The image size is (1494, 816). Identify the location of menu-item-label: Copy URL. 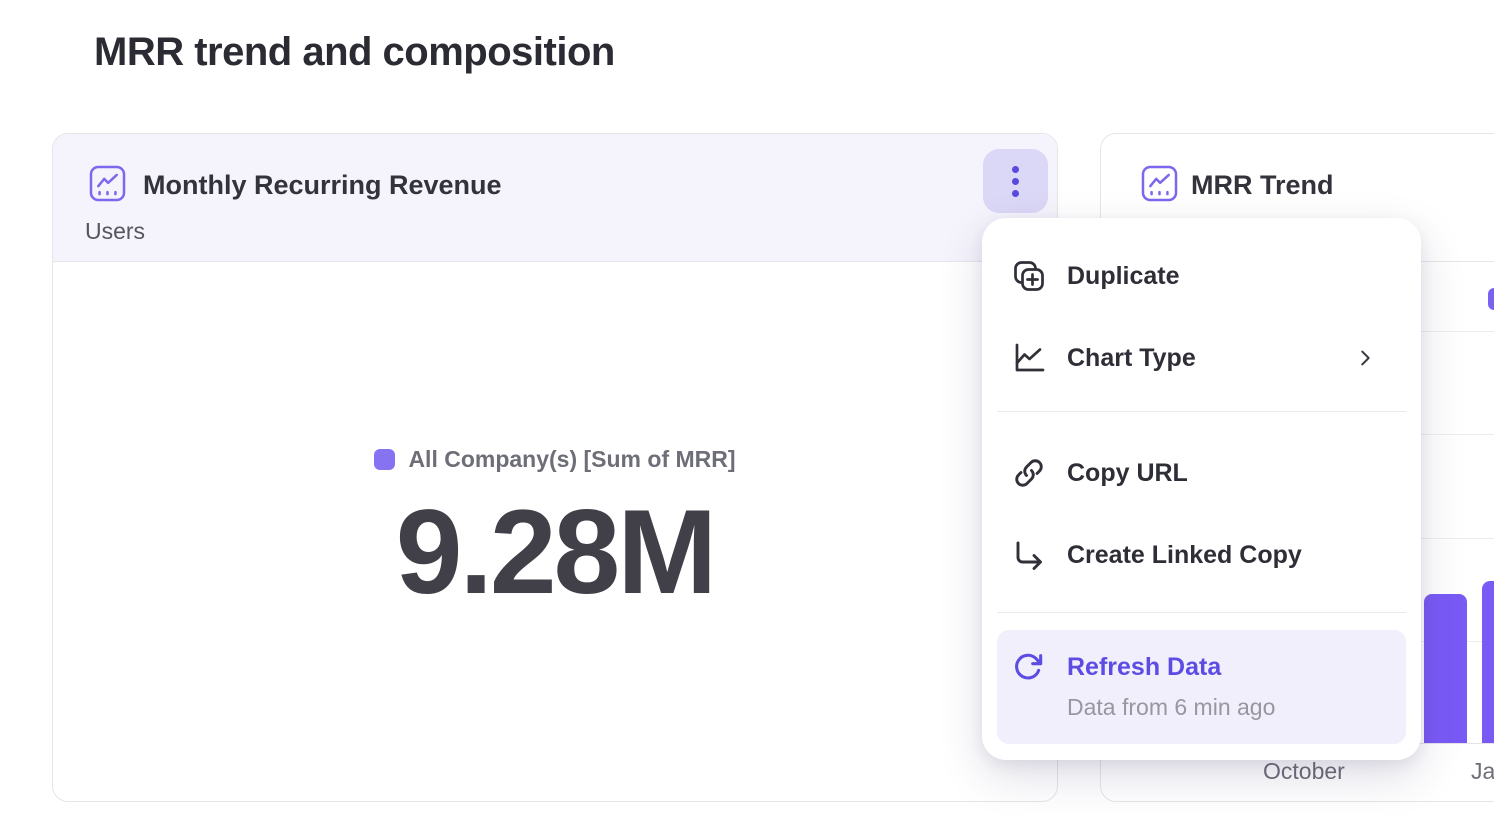
(1127, 472).